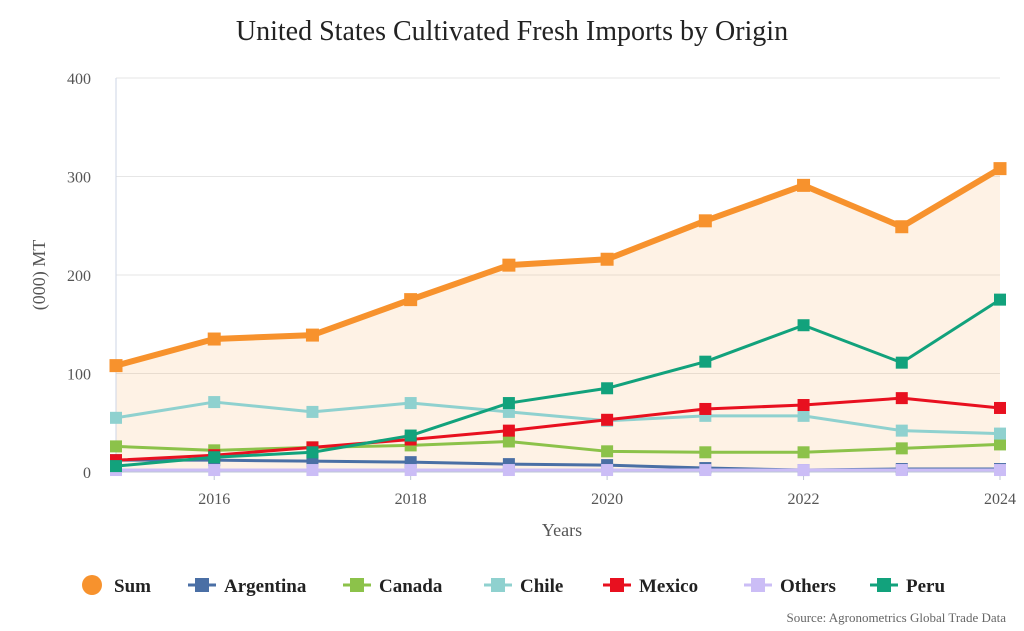  I want to click on legend-item-others: Others, so click(790, 586).